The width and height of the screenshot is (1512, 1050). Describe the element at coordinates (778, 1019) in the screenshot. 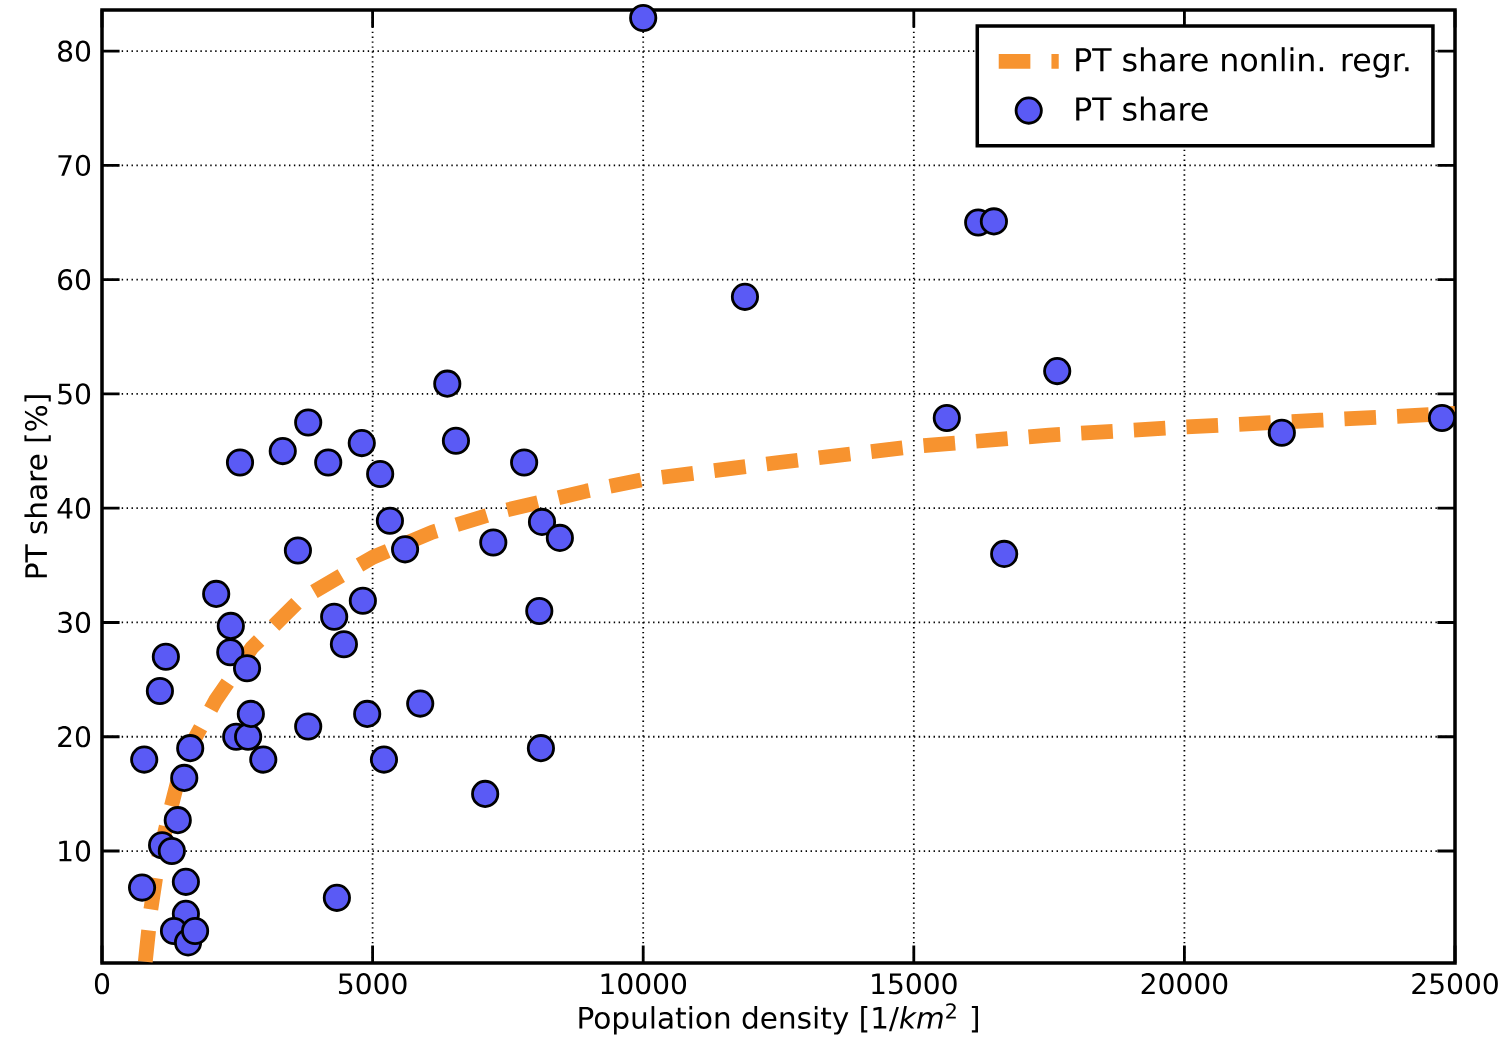

I see `x-axis-title: Population density [1/km$^{2}$ ]` at that location.